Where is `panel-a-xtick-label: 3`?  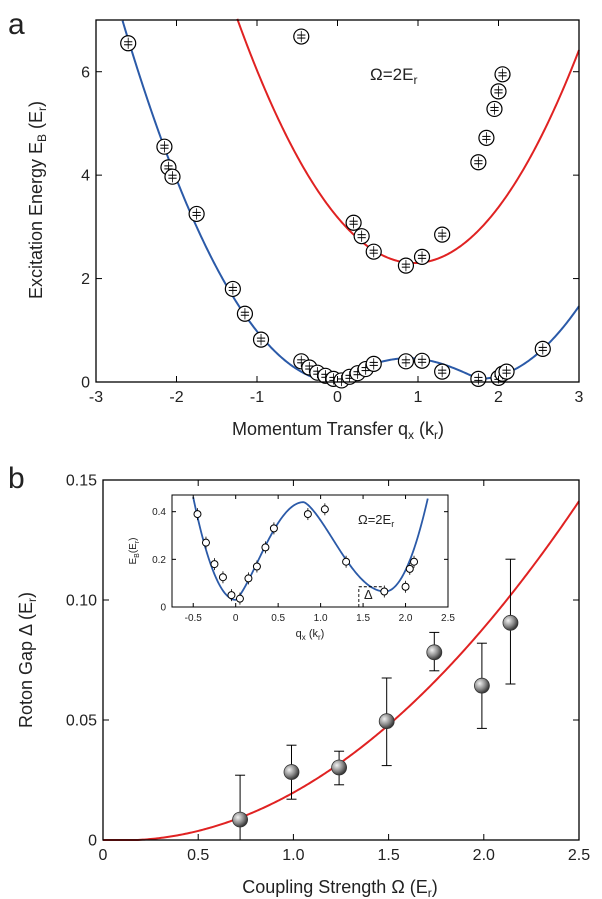 panel-a-xtick-label: 3 is located at coordinates (579, 397).